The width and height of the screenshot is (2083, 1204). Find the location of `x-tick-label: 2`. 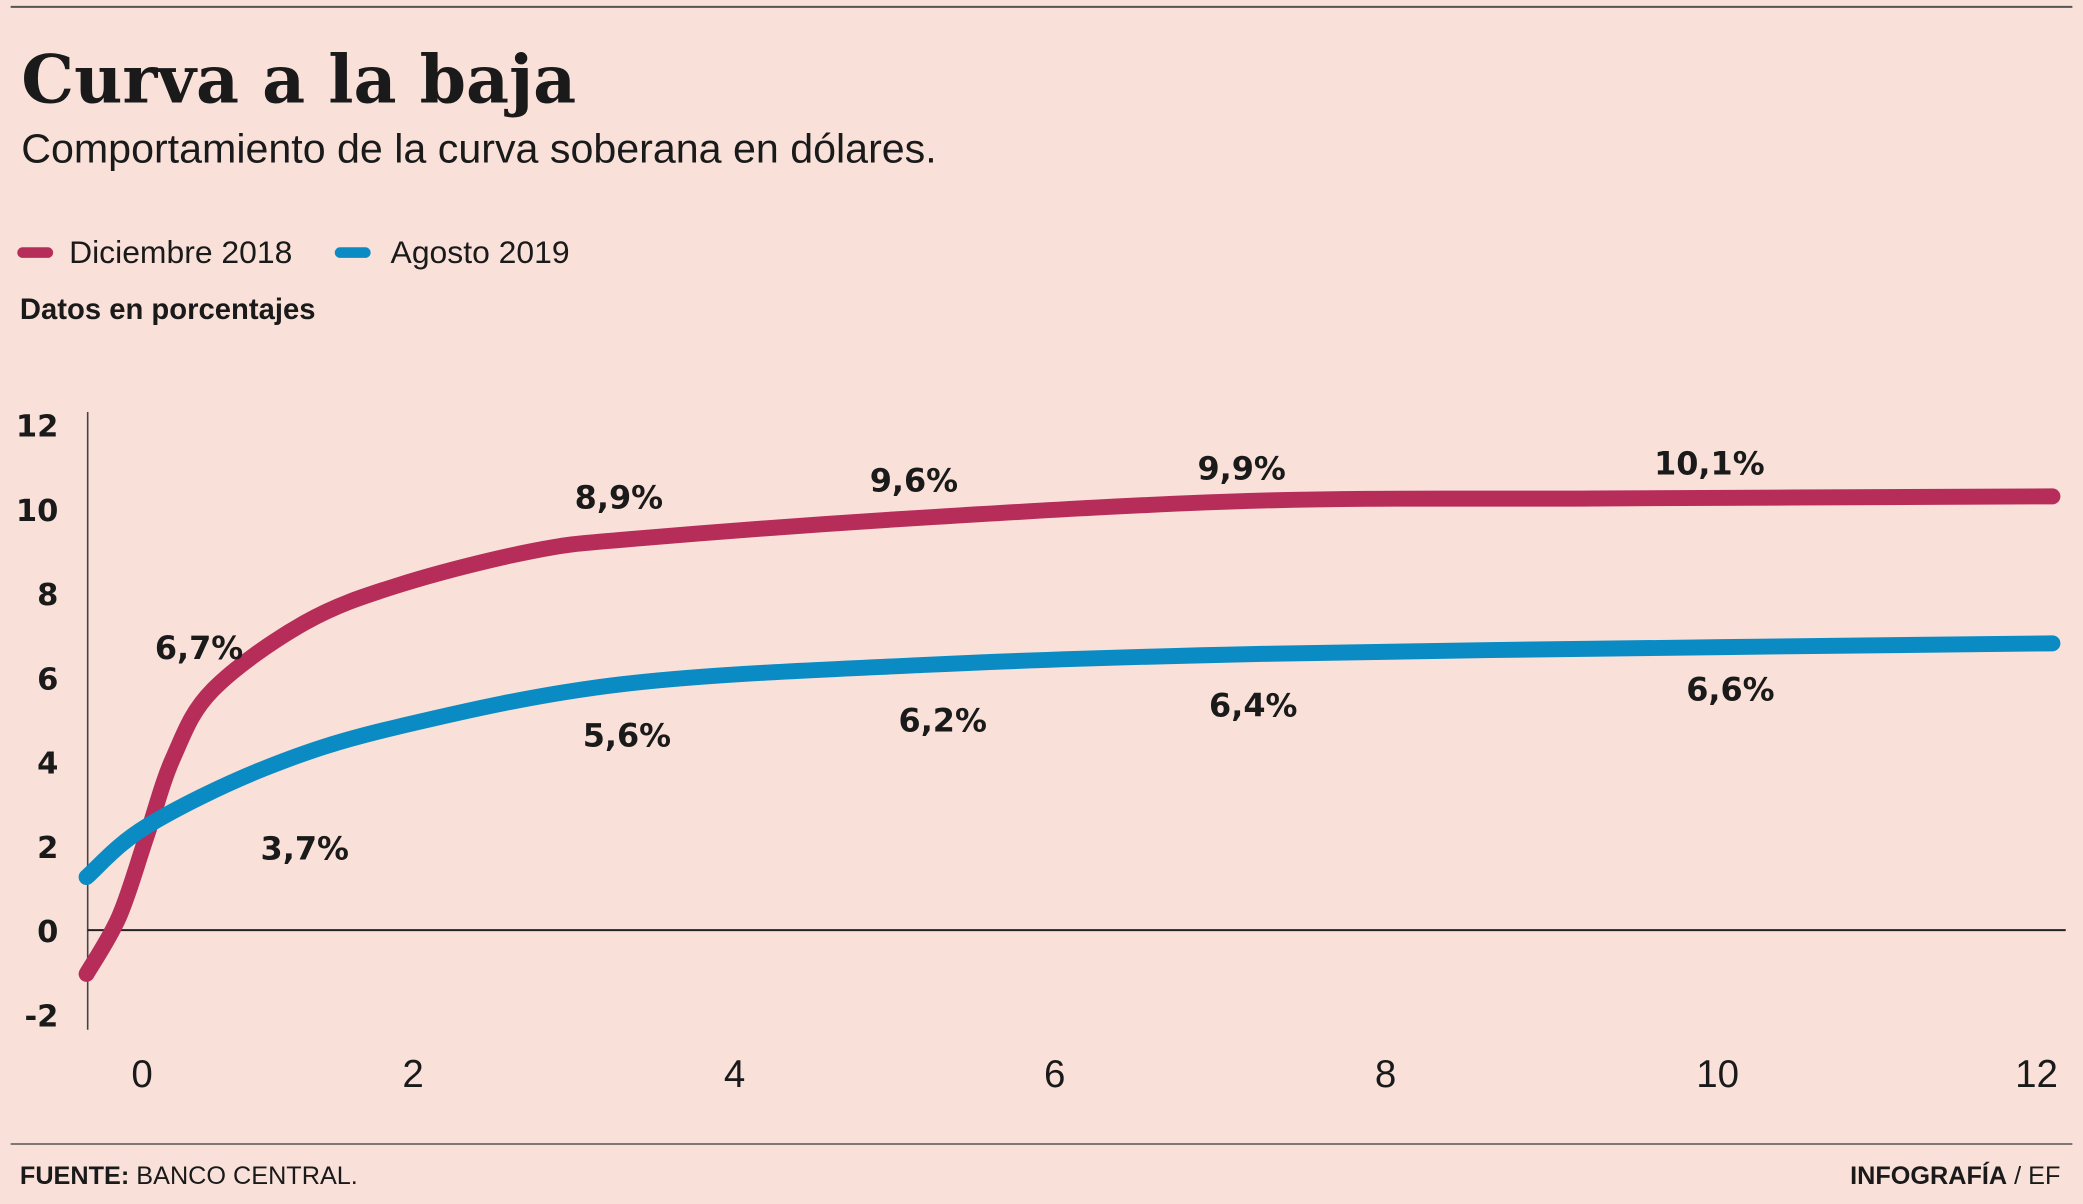

x-tick-label: 2 is located at coordinates (412, 1074).